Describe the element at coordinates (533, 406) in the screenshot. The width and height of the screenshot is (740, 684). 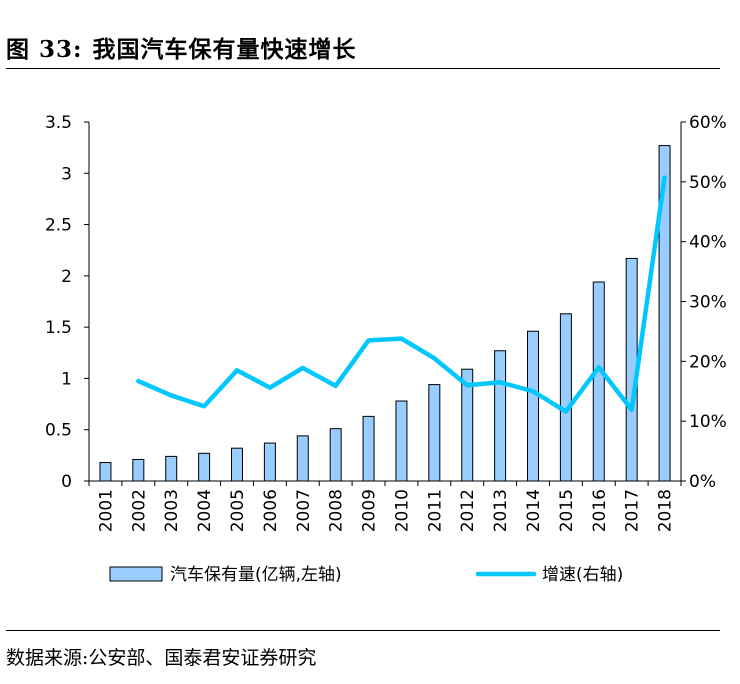
I see `bar-2014` at that location.